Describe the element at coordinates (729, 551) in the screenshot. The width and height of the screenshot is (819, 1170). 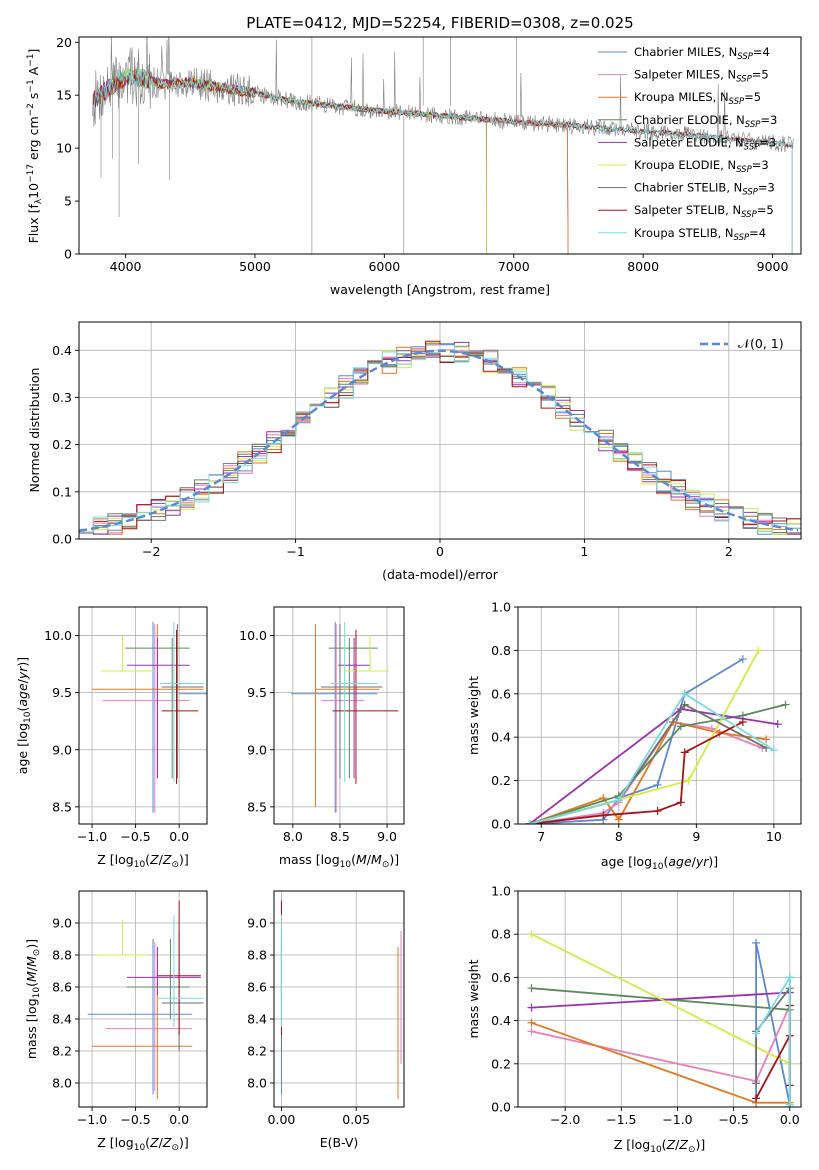
I see `x-tick-label: 2` at that location.